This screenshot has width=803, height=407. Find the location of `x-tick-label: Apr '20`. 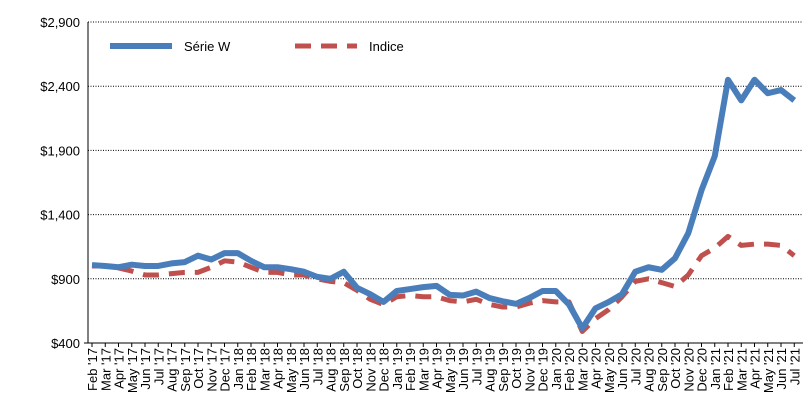

x-tick-label: Apr '20 is located at coordinates (596, 368).